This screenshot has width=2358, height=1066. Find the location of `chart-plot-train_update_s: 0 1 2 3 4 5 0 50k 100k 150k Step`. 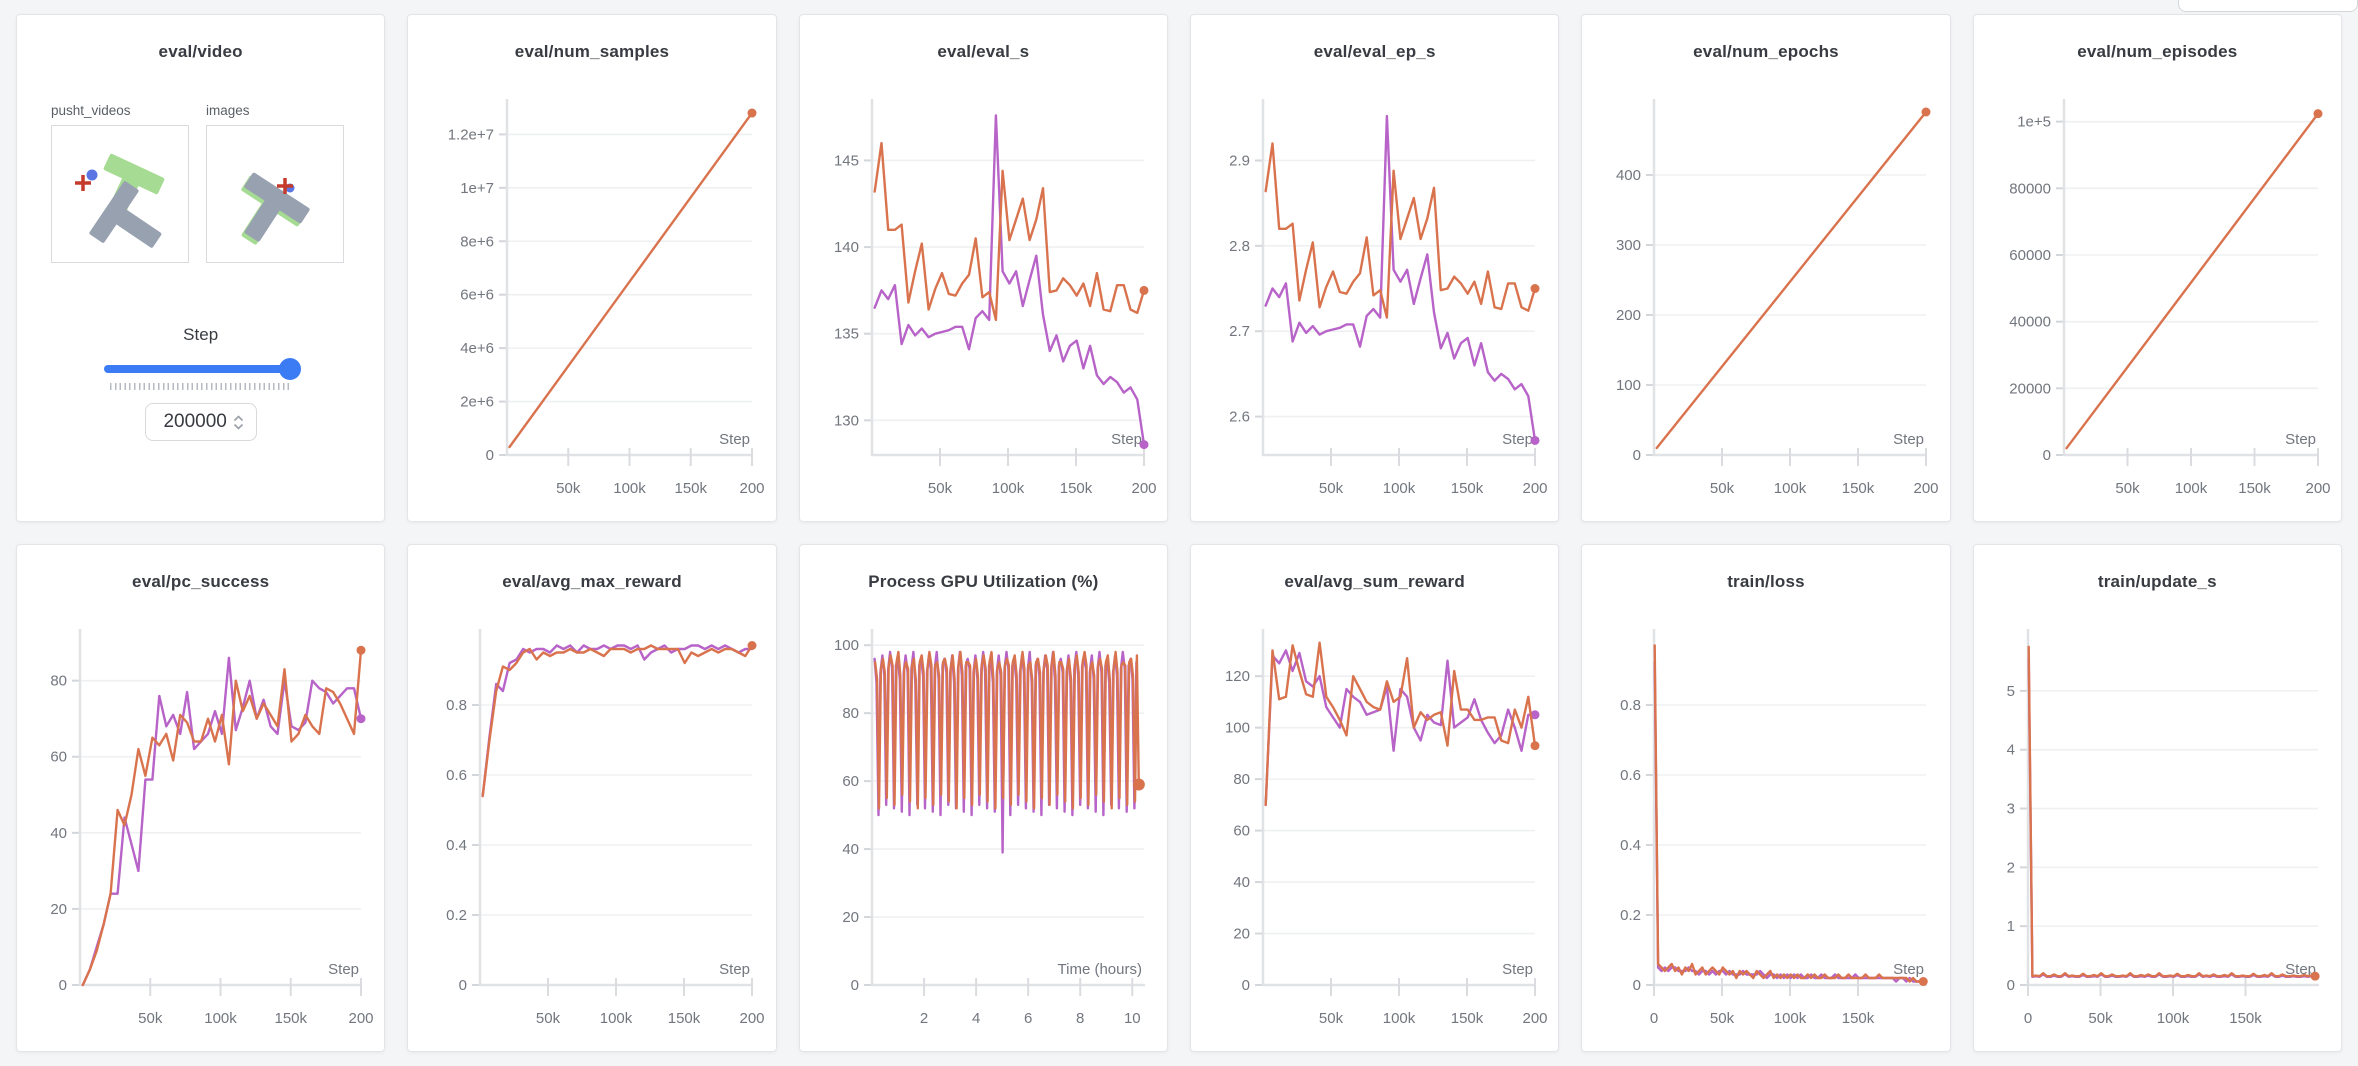

chart-plot-train_update_s: 0 1 2 3 4 5 0 50k 100k 150k Step is located at coordinates (2157, 831).